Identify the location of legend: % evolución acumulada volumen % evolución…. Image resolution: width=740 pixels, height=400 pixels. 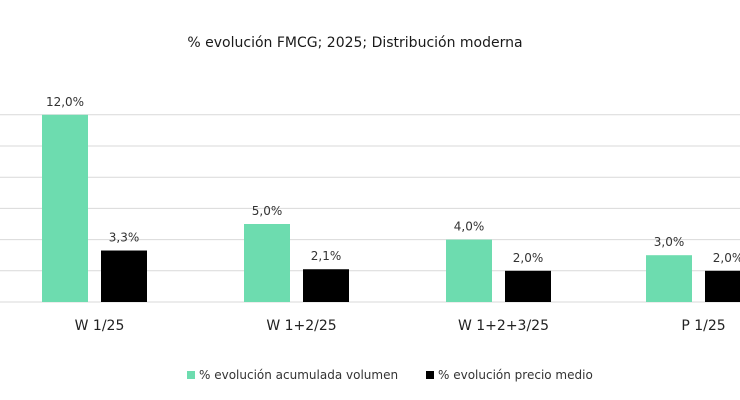
(390, 375).